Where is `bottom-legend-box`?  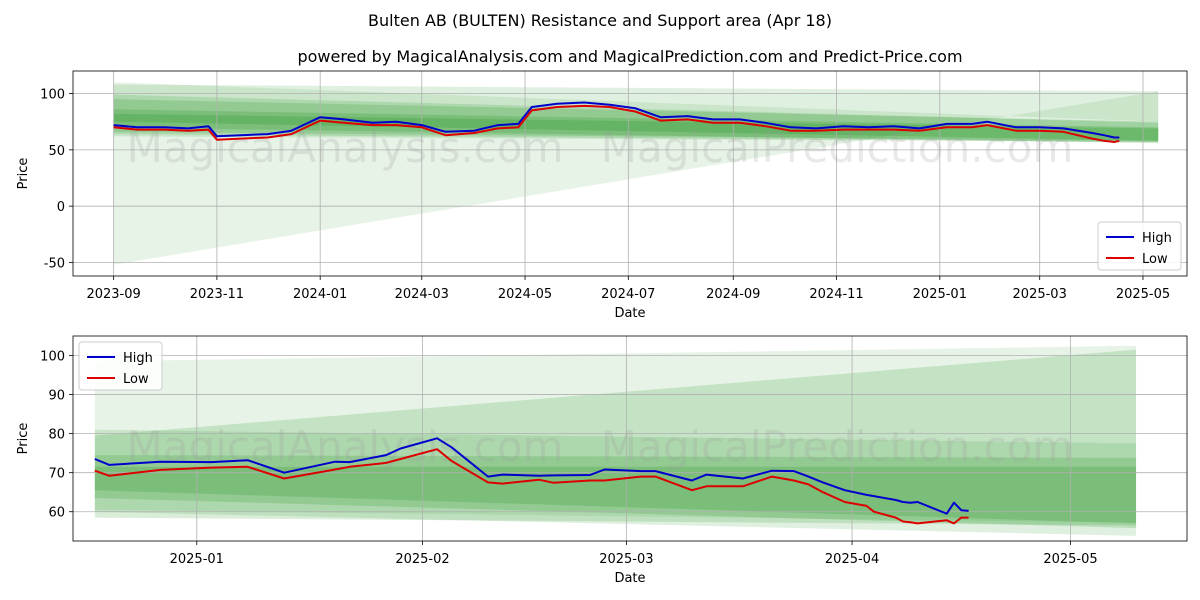 bottom-legend-box is located at coordinates (120, 366).